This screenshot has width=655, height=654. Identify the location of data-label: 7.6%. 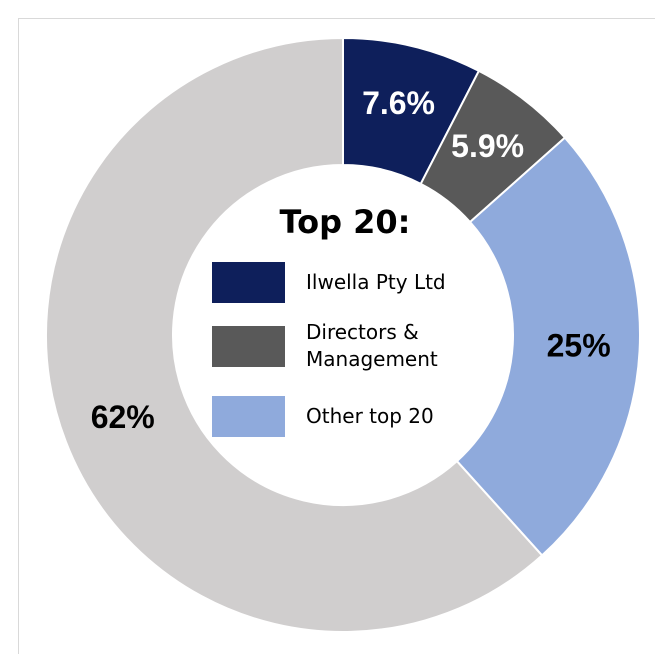
(398, 103).